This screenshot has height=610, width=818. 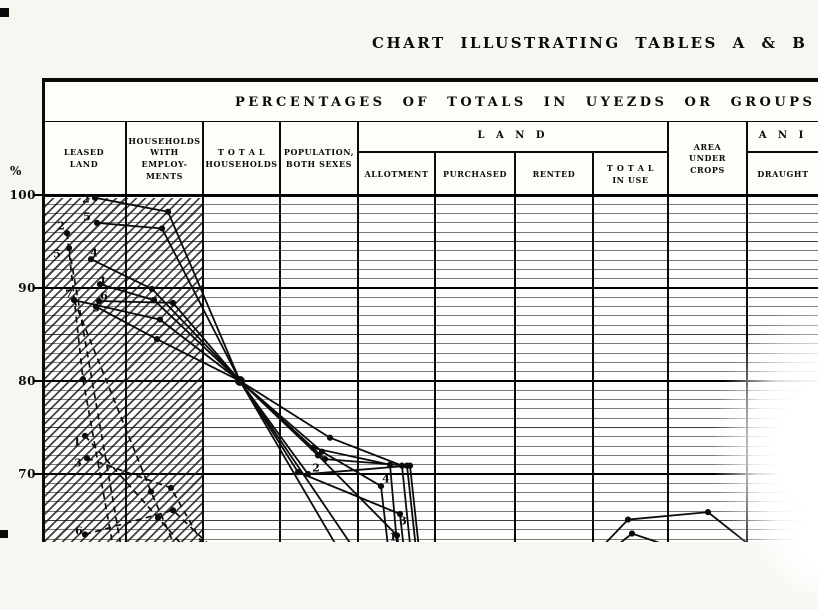 What do you see at coordinates (27, 474) in the screenshot?
I see `y-tick-label: 70` at bounding box center [27, 474].